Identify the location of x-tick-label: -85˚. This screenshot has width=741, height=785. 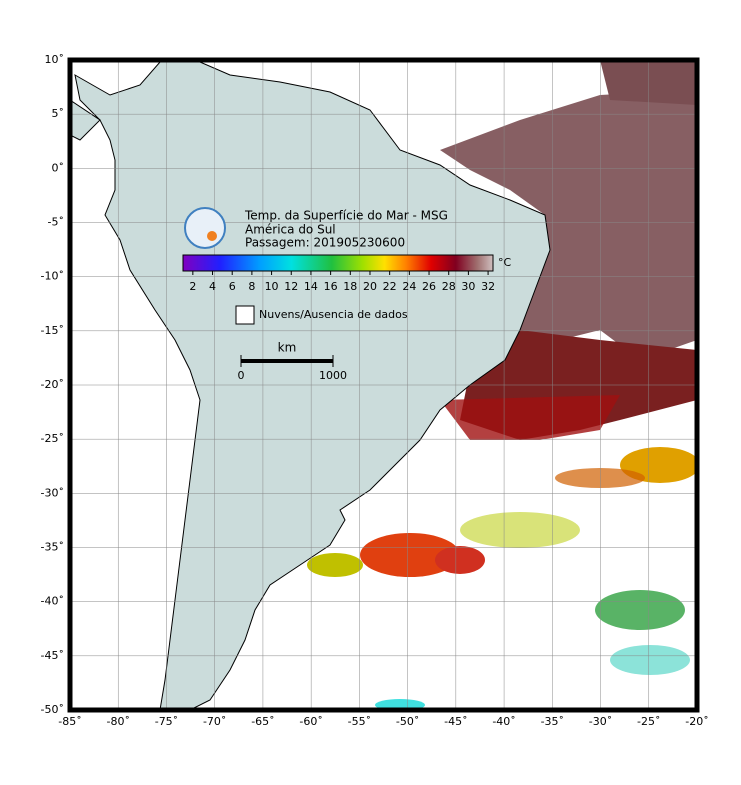
(69, 721).